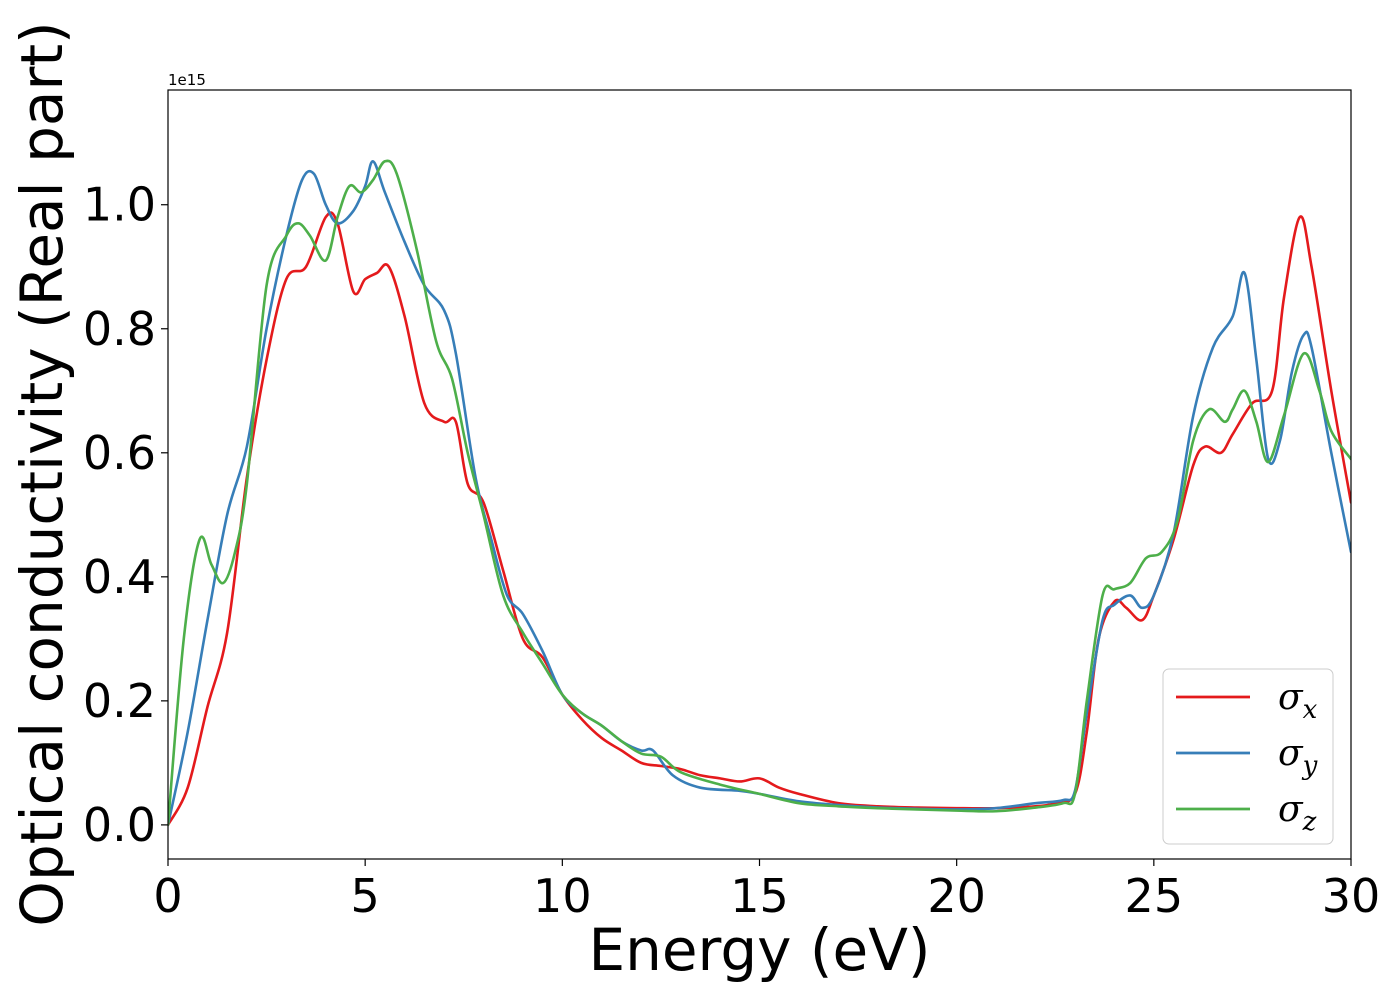  I want to click on y-tick-label: 0.6, so click(119, 453).